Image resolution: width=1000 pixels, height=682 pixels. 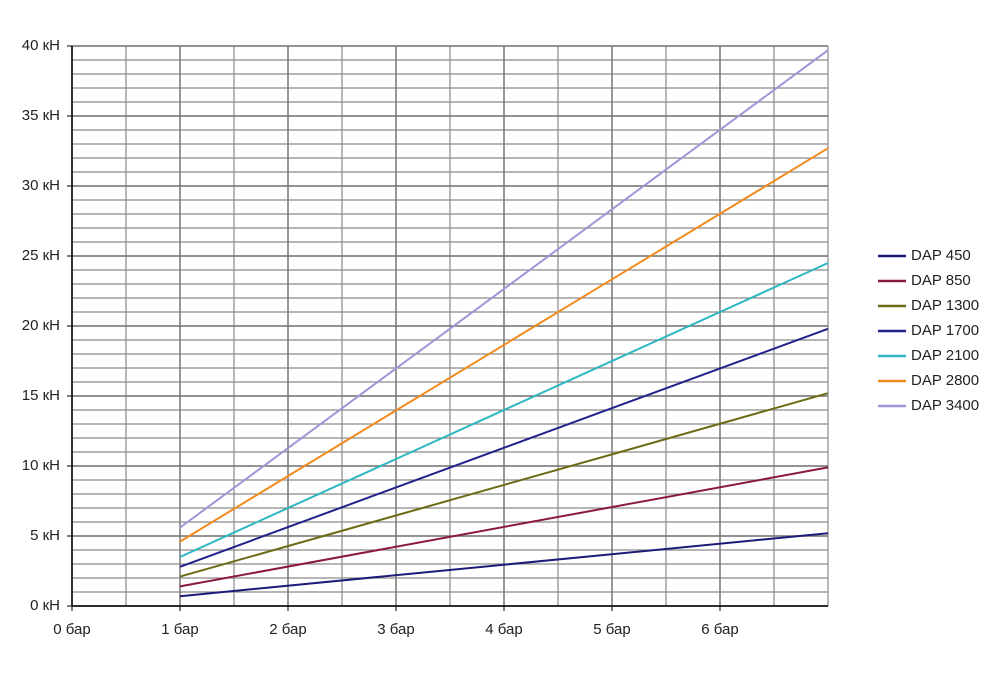 I want to click on legend-label: DAP 3400, so click(x=945, y=405).